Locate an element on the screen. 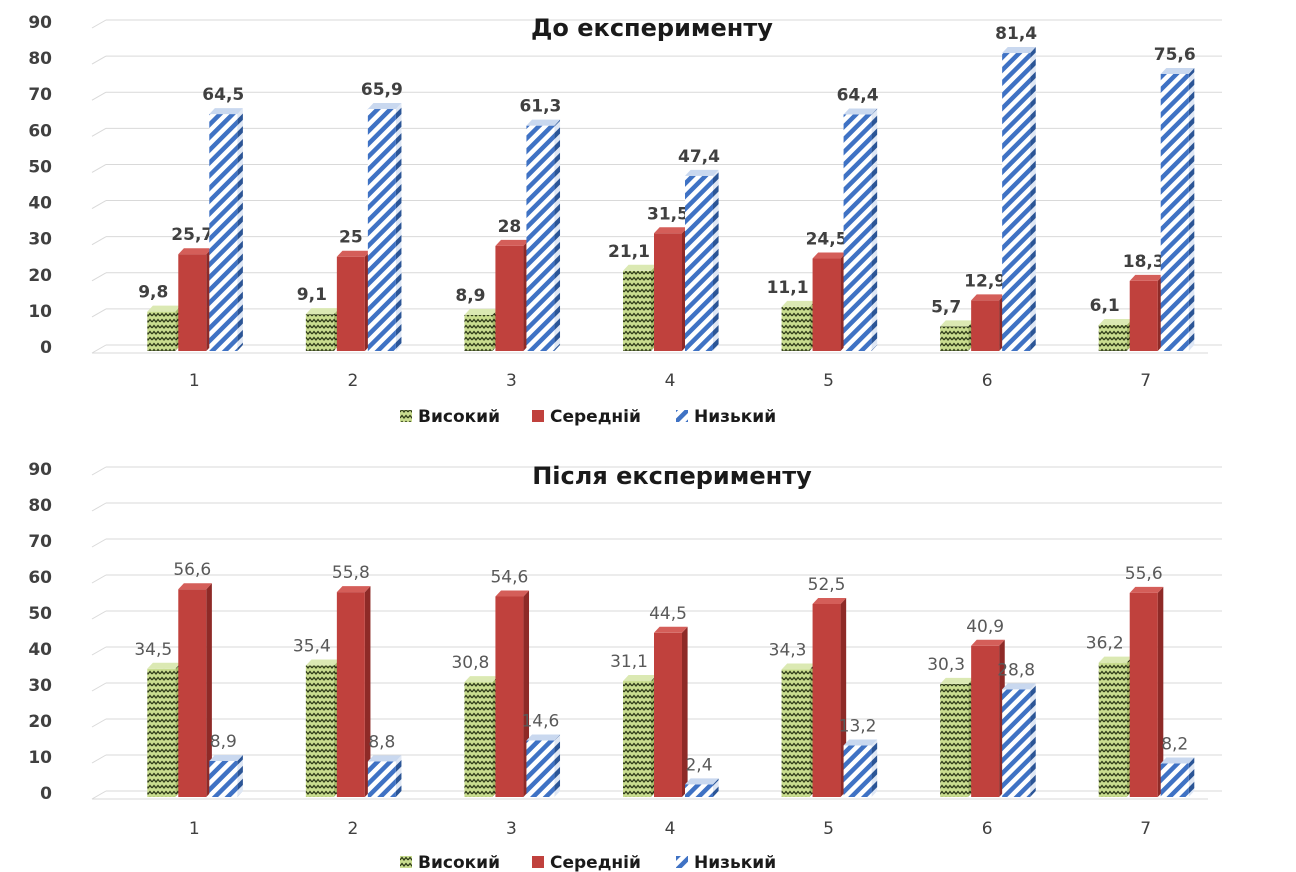 Image resolution: width=1296 pixels, height=872 pixels. bar-низький-7 is located at coordinates (1177, 777).